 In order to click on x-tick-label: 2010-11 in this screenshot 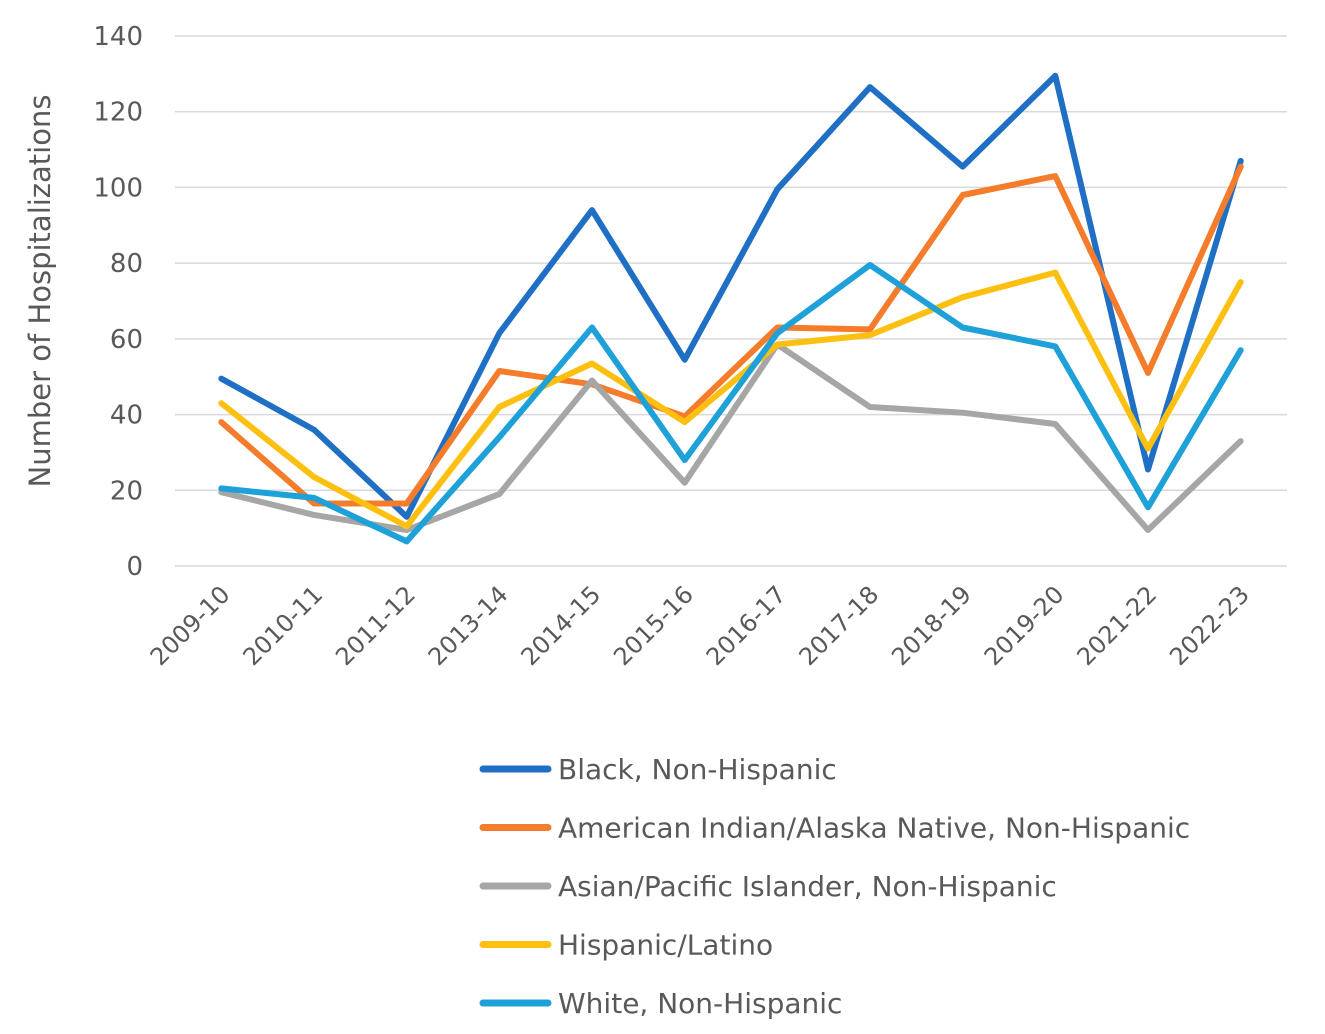, I will do `click(283, 625)`.